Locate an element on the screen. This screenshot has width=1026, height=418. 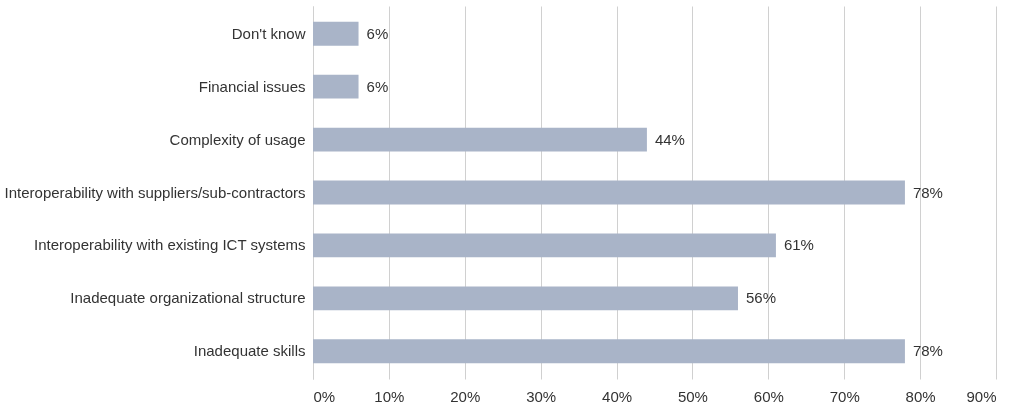
y-tick-label: Interoperability with existing ICT systems is located at coordinates (170, 245).